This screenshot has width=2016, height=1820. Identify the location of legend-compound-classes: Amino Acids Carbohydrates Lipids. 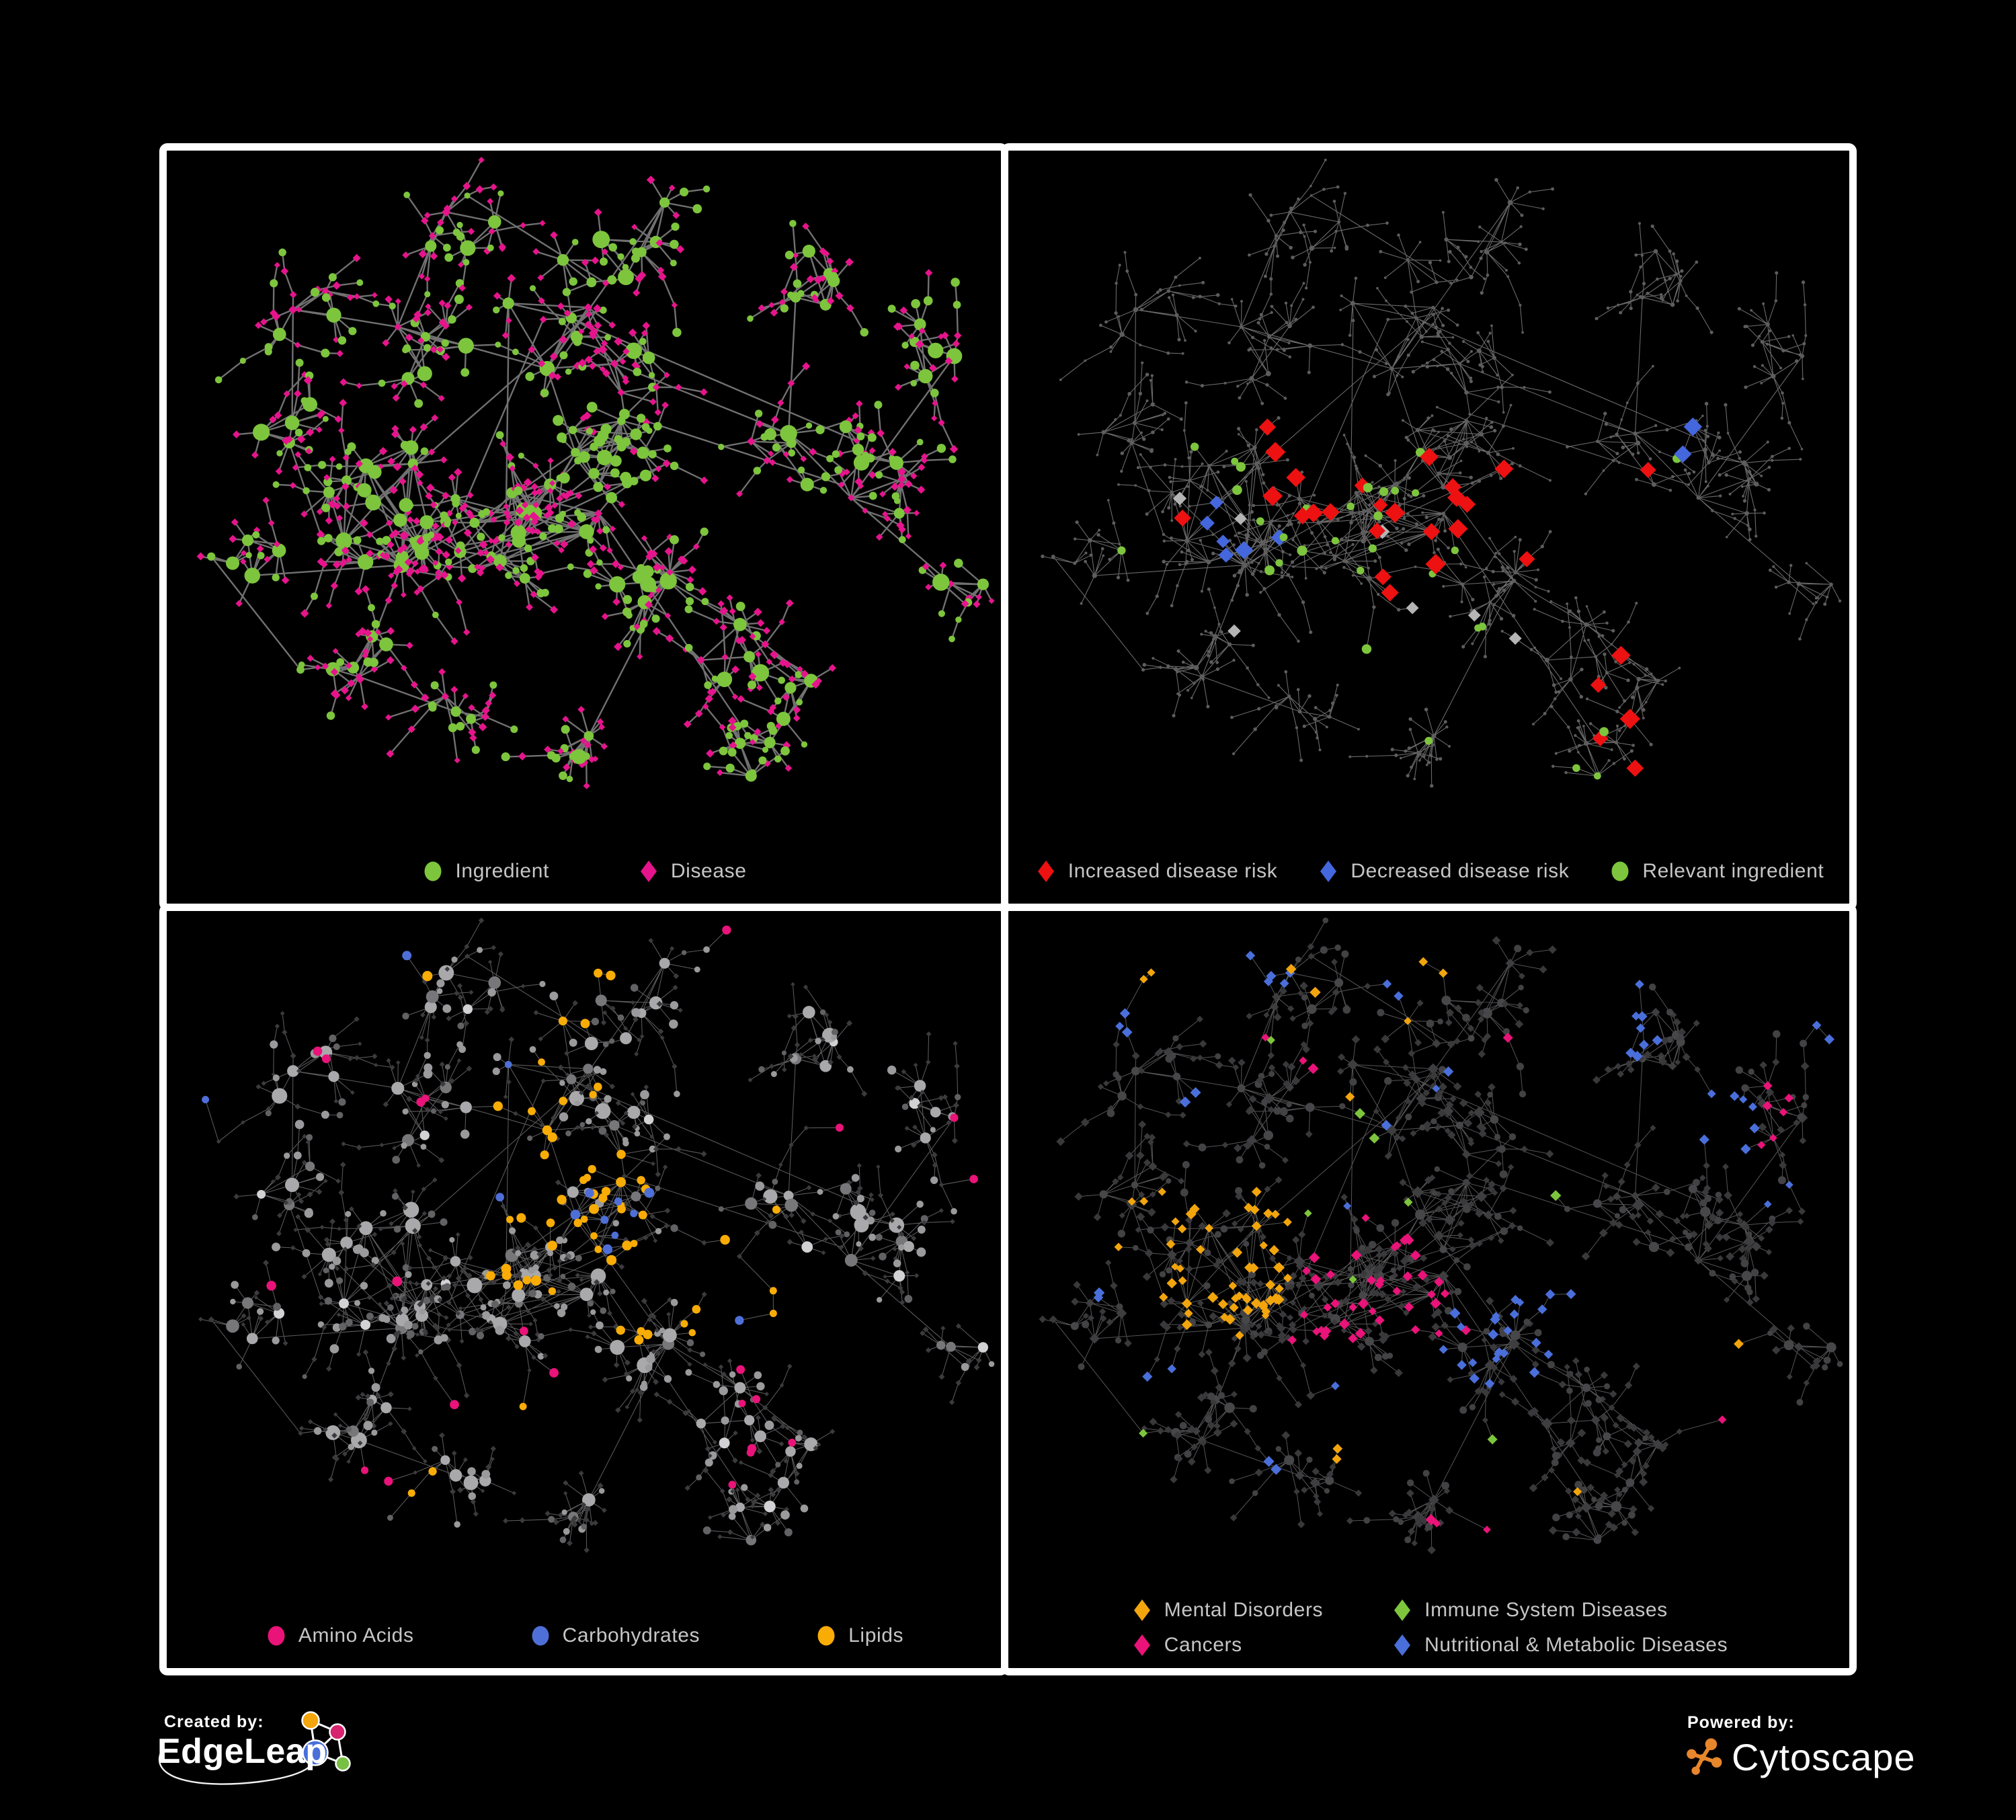
(584, 1636).